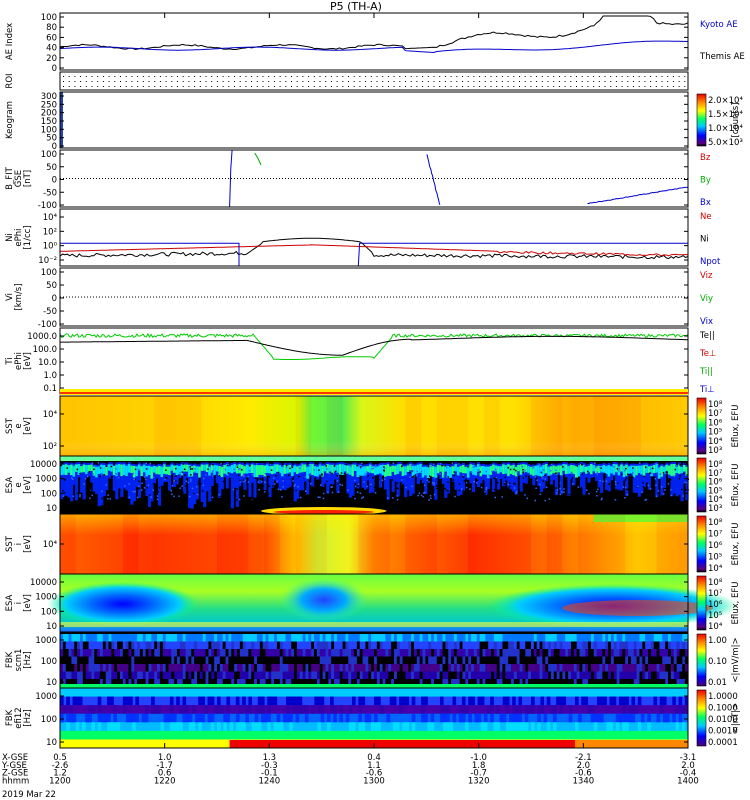 This screenshot has height=800, width=750. Describe the element at coordinates (707, 336) in the screenshot. I see `legend-ti: Te||` at that location.